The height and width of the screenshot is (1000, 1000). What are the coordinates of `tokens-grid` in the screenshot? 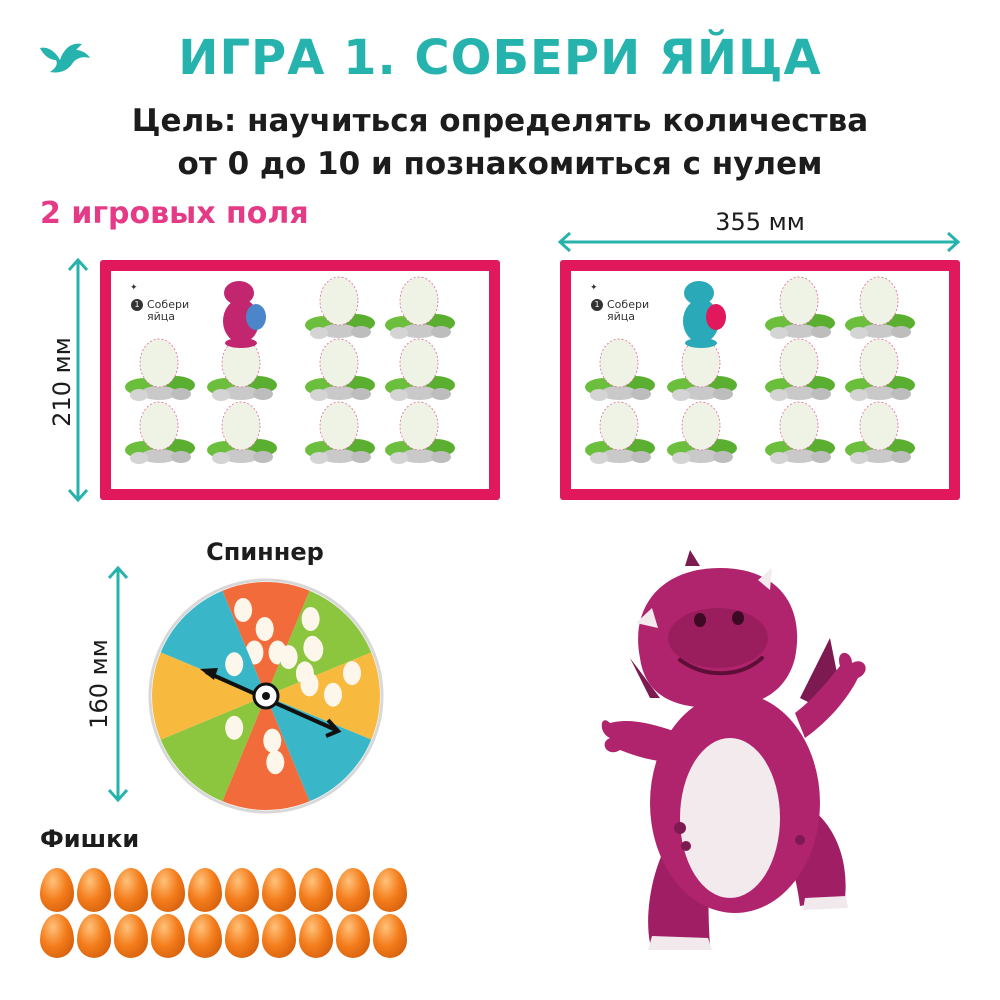 It's located at (225, 916).